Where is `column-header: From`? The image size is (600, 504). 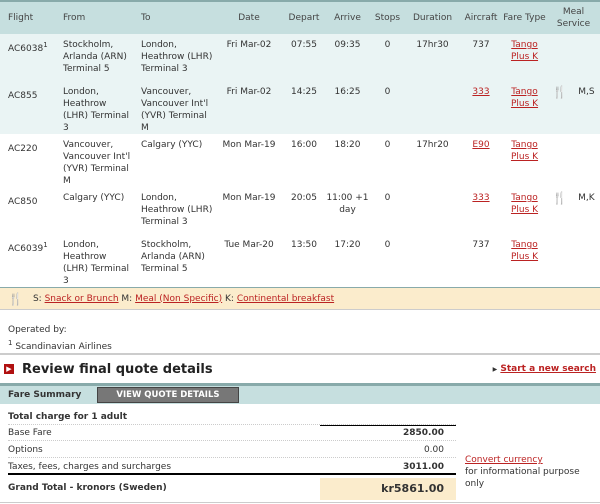 column-header: From is located at coordinates (94, 17).